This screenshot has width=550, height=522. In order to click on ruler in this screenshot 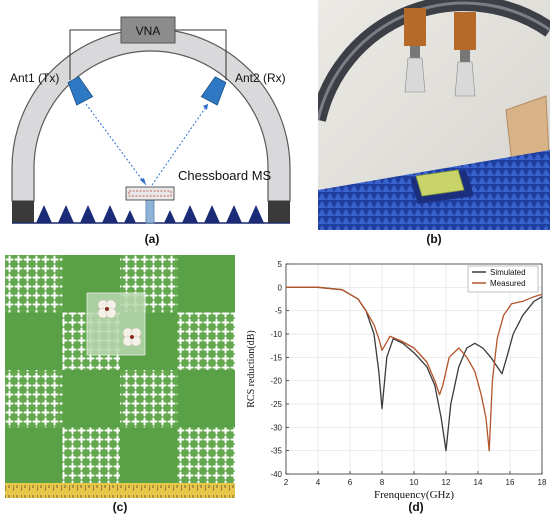, I will do `click(120, 490)`.